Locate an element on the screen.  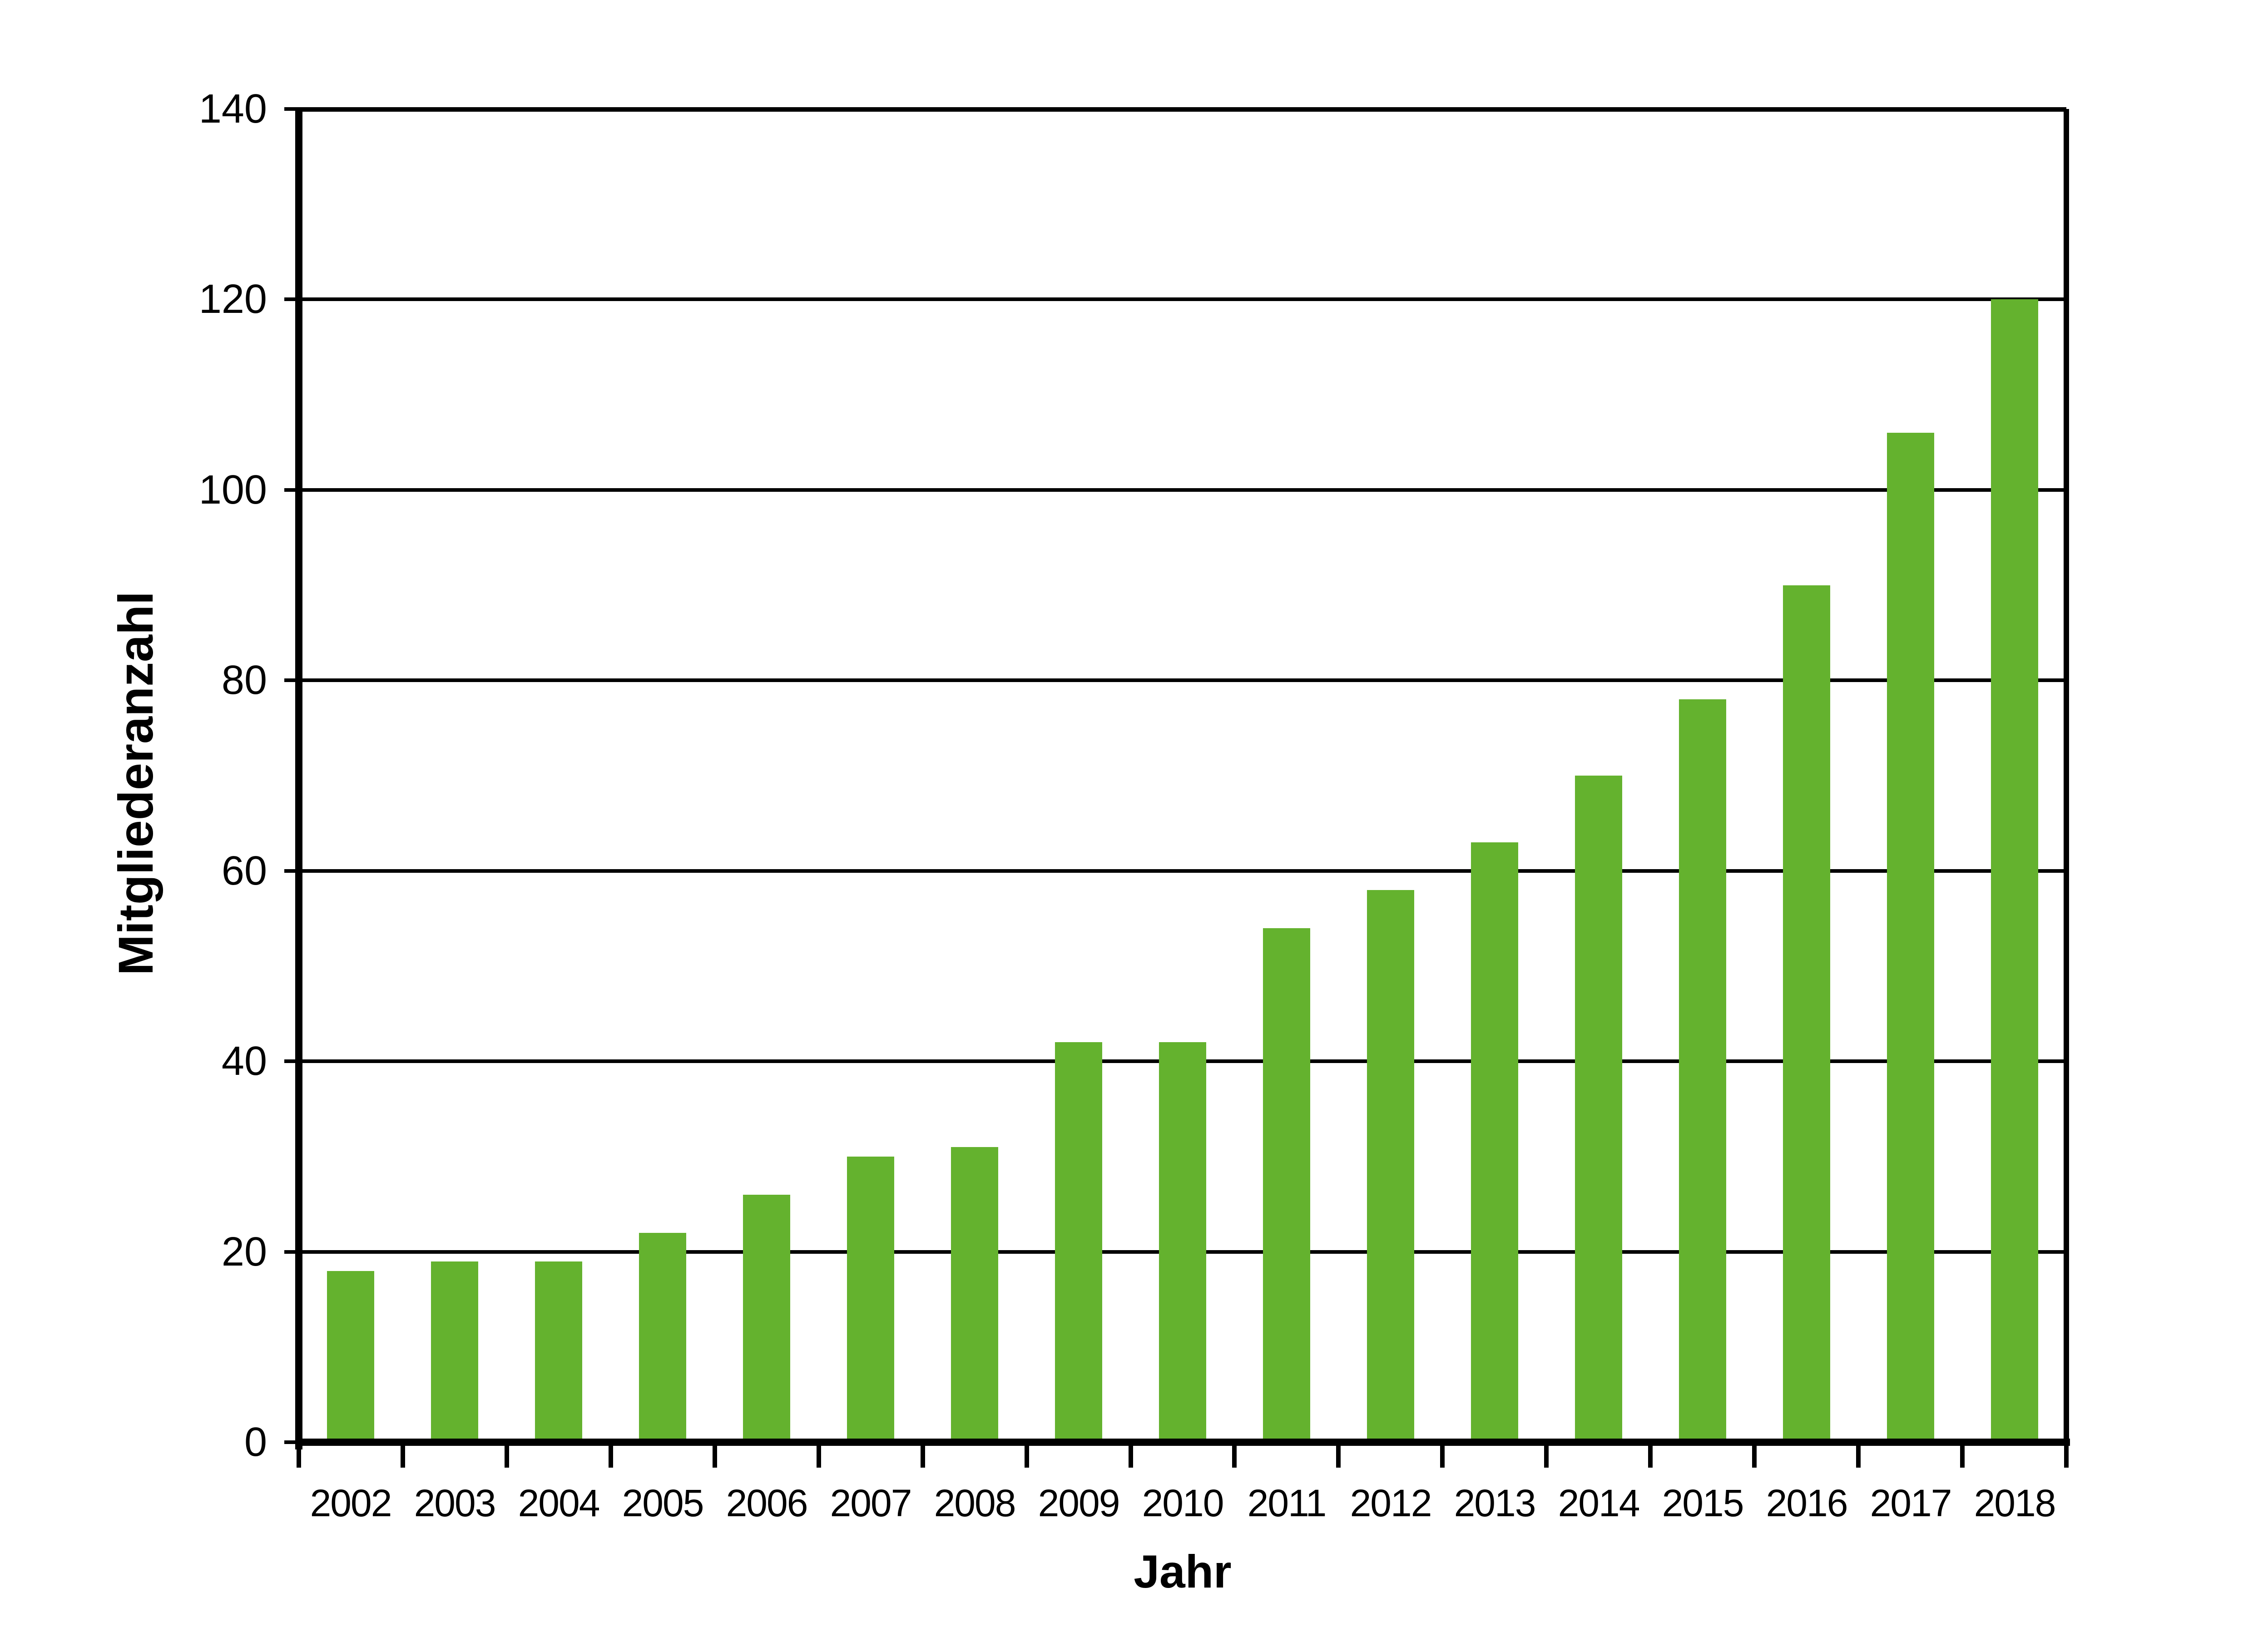
y-tick-label-20: 20 is located at coordinates (244, 1252).